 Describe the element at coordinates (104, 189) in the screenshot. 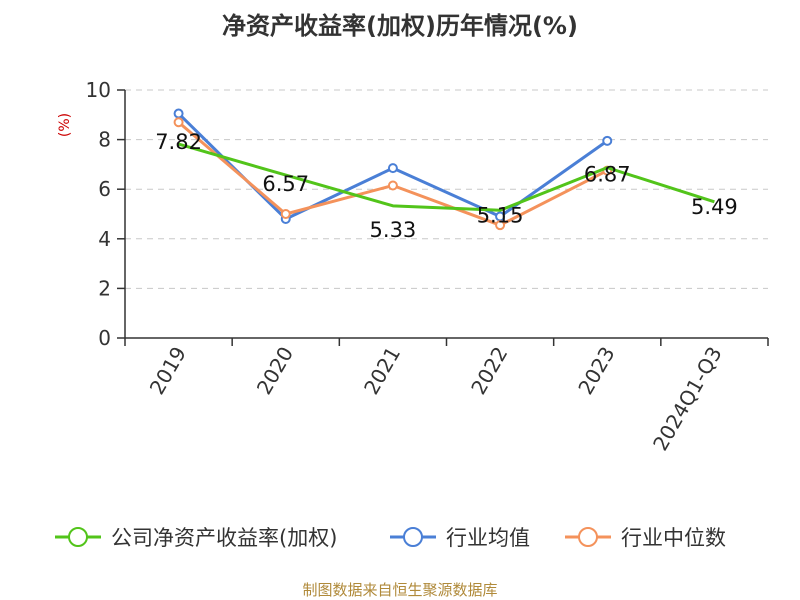

I see `y-tick-label: 6` at that location.